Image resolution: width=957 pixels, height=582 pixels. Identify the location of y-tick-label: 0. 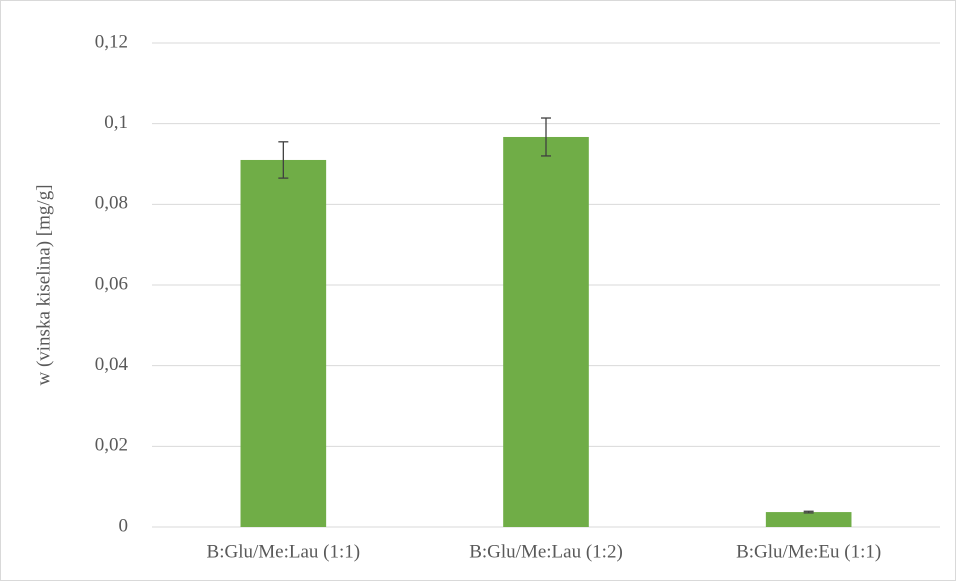
(124, 525).